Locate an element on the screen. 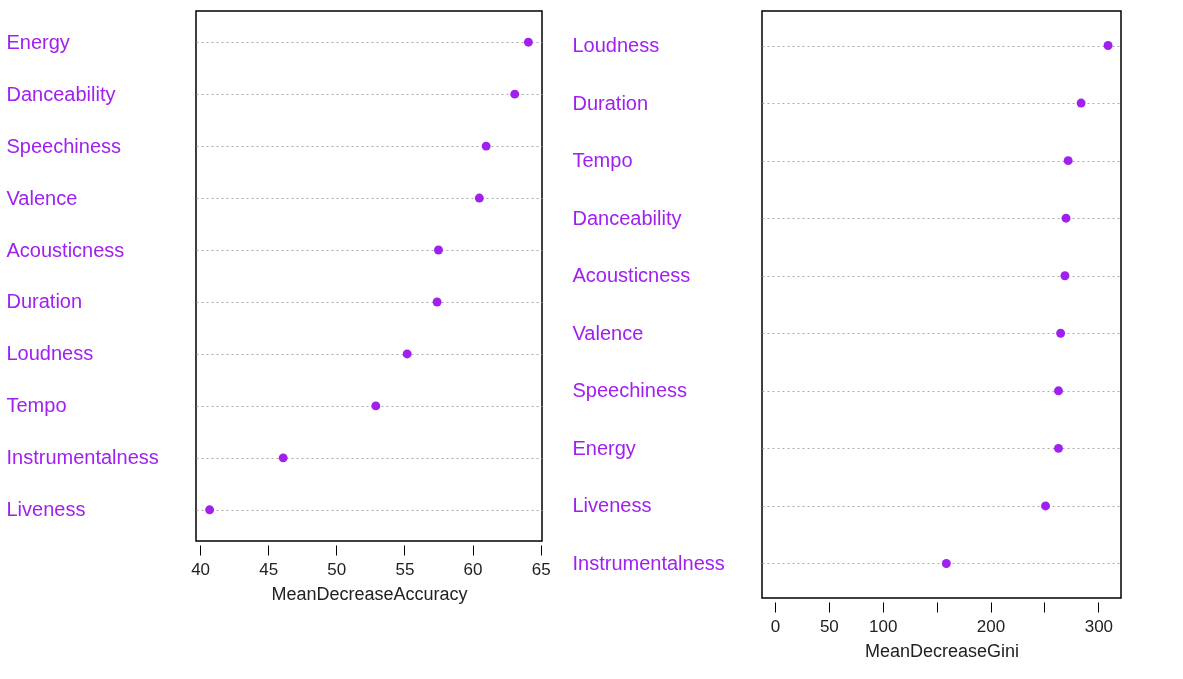 The height and width of the screenshot is (679, 1183). x-tick-label: 100 is located at coordinates (883, 626).